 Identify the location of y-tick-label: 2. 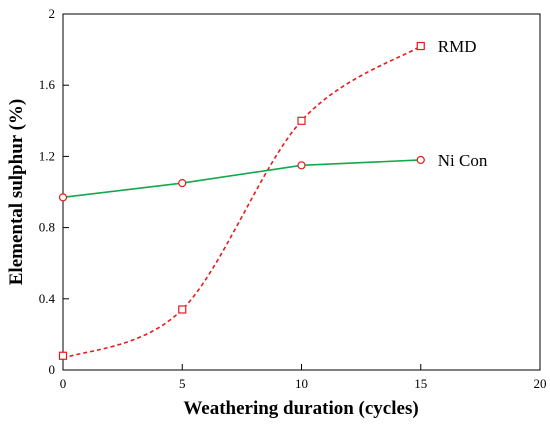
(52, 13).